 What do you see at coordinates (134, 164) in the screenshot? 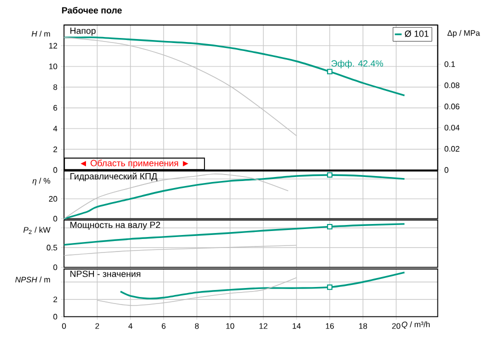
I see `annotation: ◄ Область применения ►` at bounding box center [134, 164].